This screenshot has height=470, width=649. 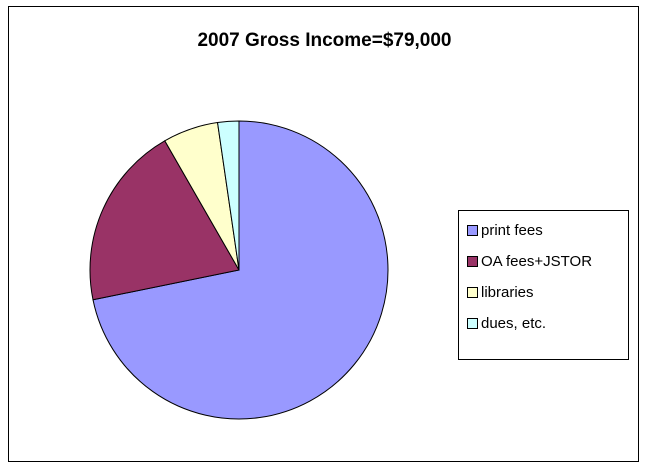 I want to click on legend-label: dues, etc., so click(x=514, y=323).